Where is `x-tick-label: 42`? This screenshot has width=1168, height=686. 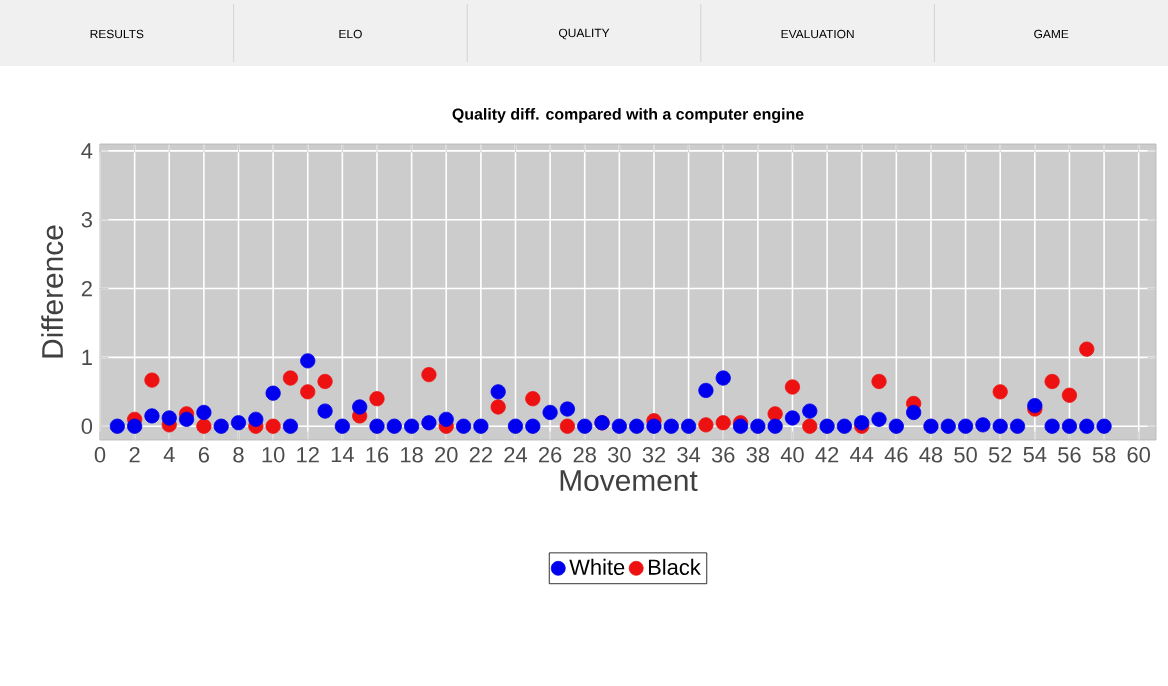 x-tick-label: 42 is located at coordinates (827, 455).